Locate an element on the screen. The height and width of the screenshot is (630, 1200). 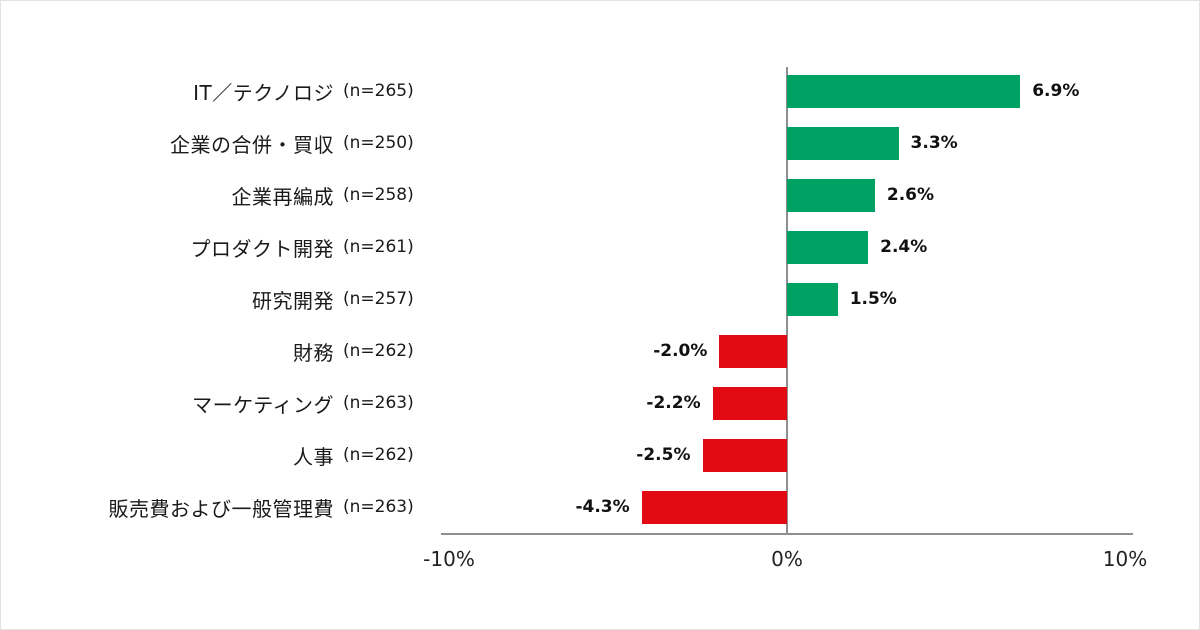
row-labels: 企業再編成 (n=258) is located at coordinates (225, 195).